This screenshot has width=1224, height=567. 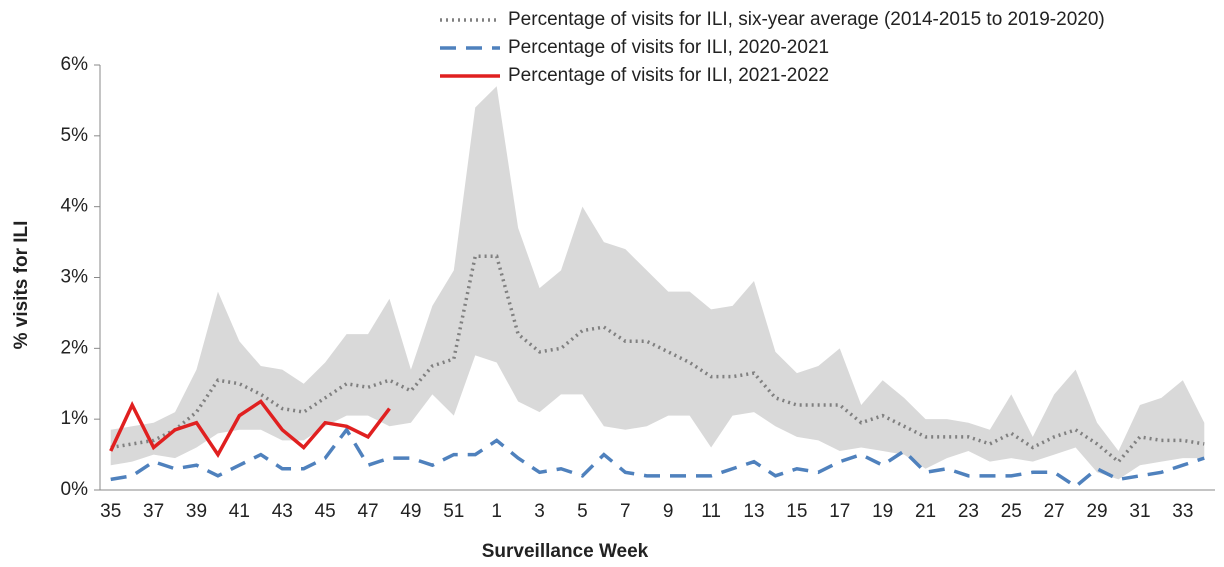 What do you see at coordinates (21, 285) in the screenshot?
I see `y-axis-label: % visits for ILI` at bounding box center [21, 285].